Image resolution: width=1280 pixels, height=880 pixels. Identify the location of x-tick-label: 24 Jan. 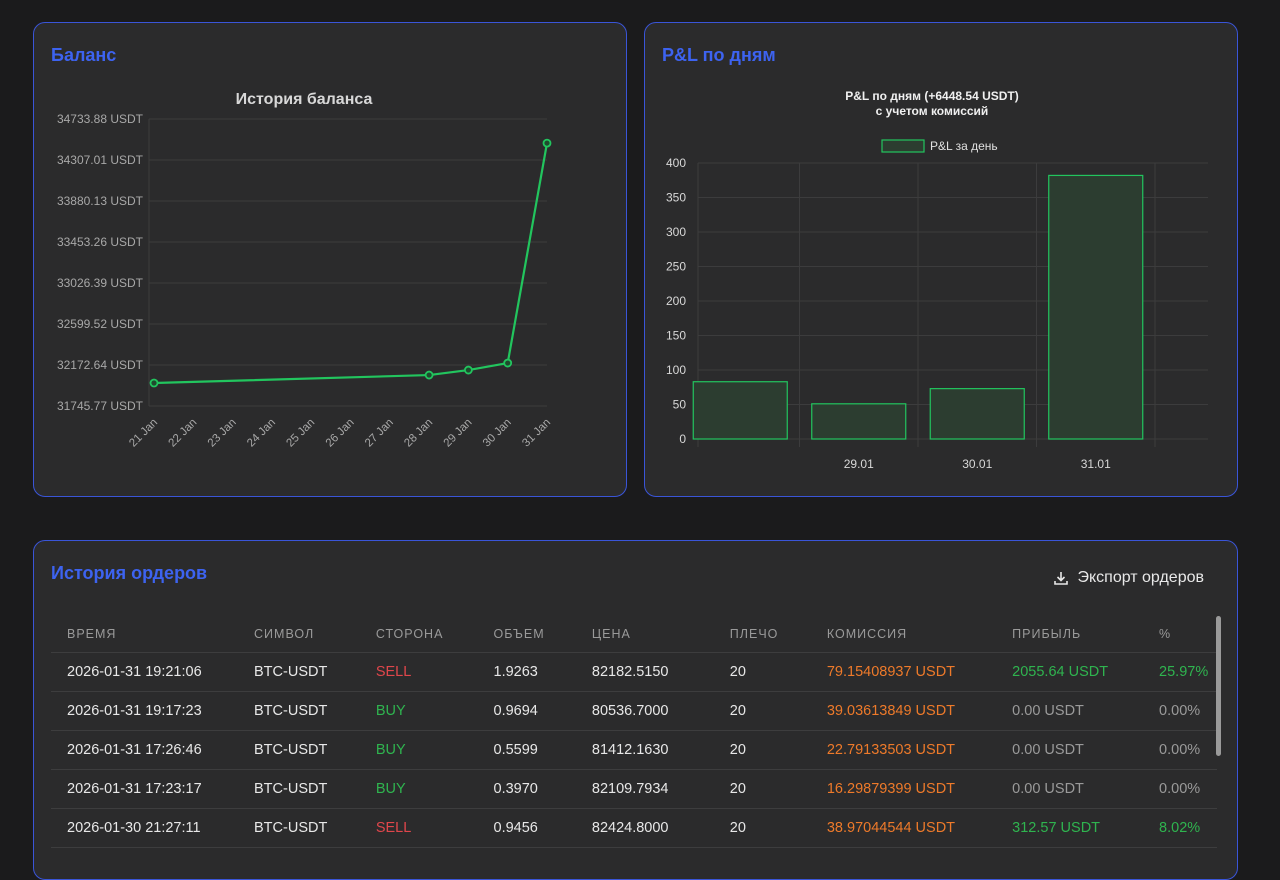
(261, 433).